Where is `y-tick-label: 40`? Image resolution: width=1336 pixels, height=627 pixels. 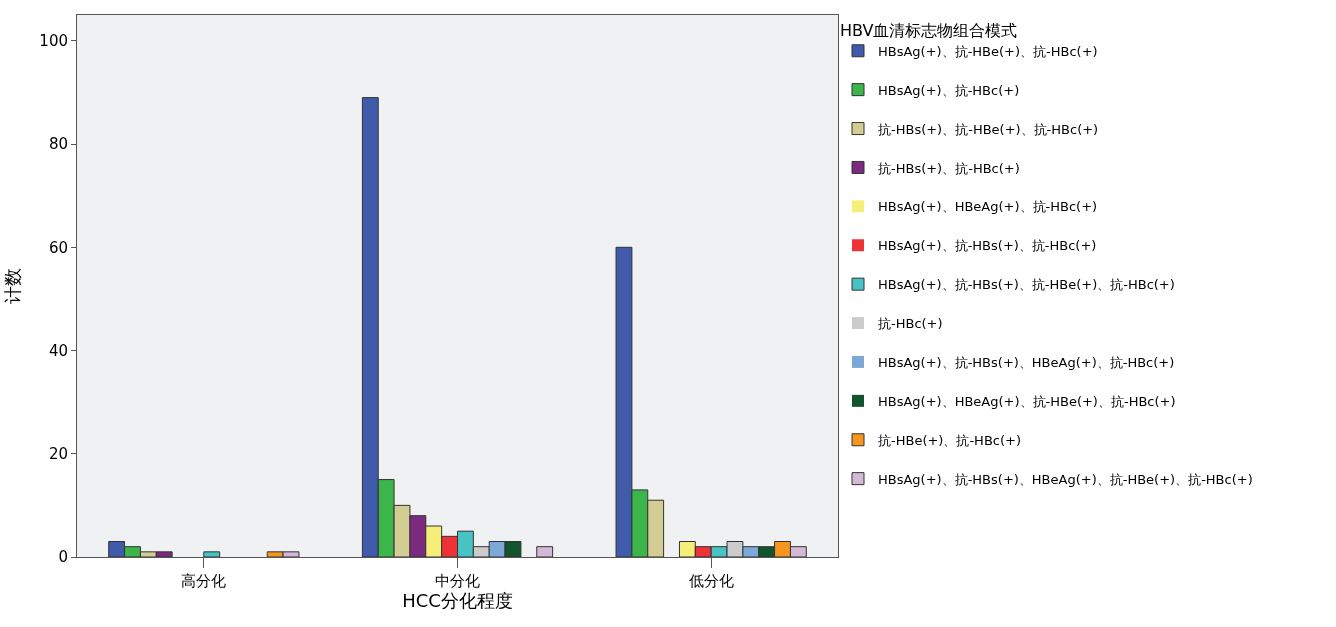 y-tick-label: 40 is located at coordinates (58, 350).